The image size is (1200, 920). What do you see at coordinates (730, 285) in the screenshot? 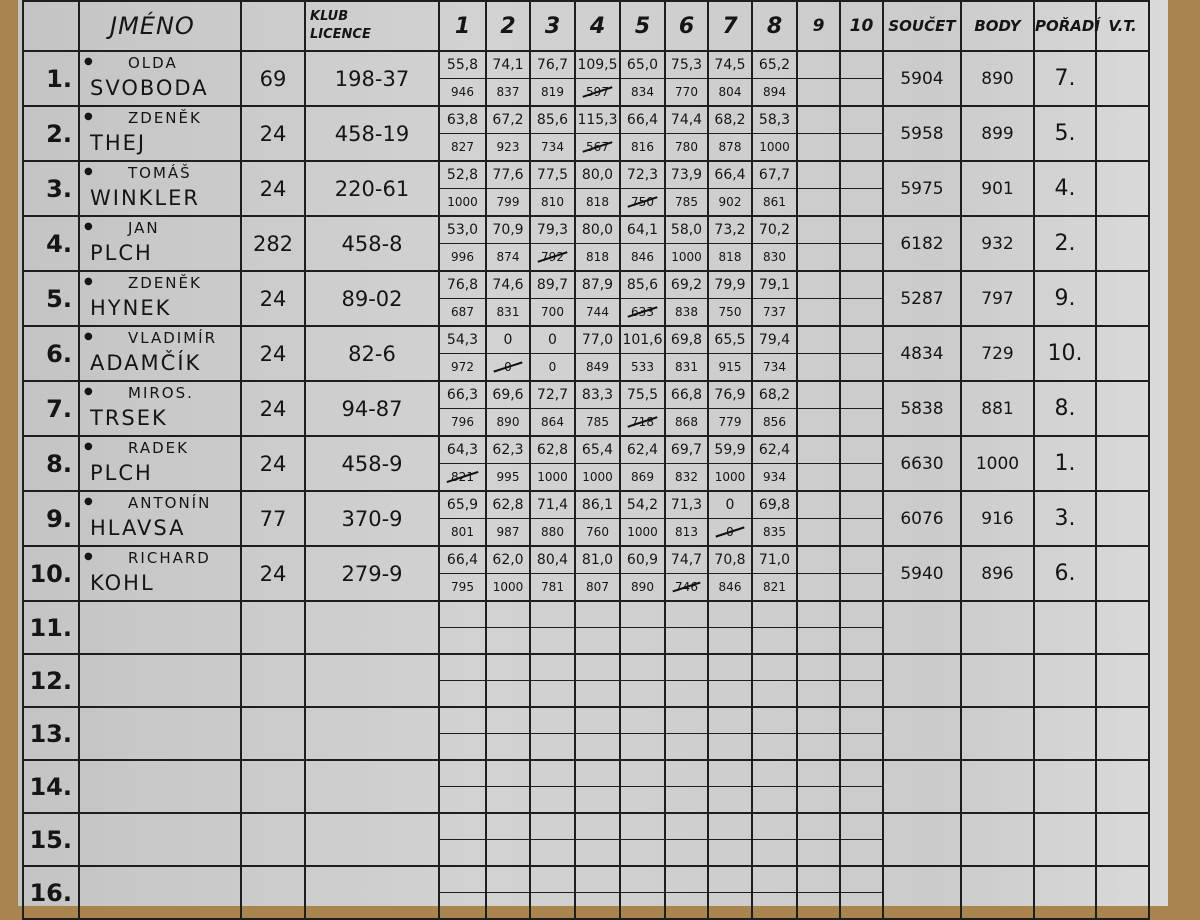
I see `round-value: 79,9` at bounding box center [730, 285].